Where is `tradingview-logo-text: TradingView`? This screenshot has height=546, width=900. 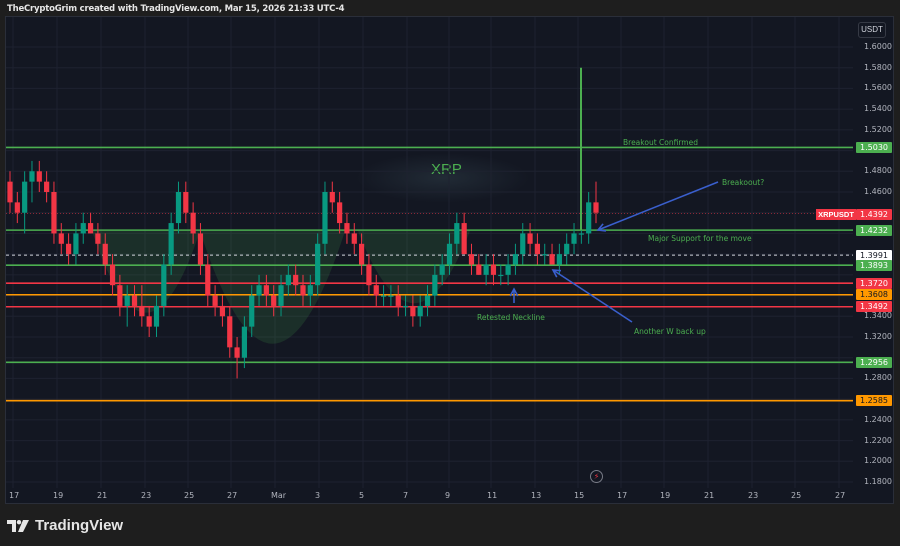
tradingview-logo-text: TradingView is located at coordinates (79, 525).